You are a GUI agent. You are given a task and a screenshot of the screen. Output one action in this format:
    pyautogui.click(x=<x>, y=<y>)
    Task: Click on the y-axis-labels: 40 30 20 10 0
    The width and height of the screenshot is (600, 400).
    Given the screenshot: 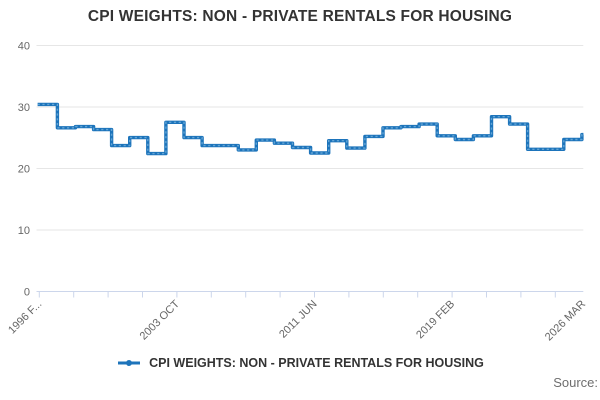 What is the action you would take?
    pyautogui.click(x=24, y=170)
    